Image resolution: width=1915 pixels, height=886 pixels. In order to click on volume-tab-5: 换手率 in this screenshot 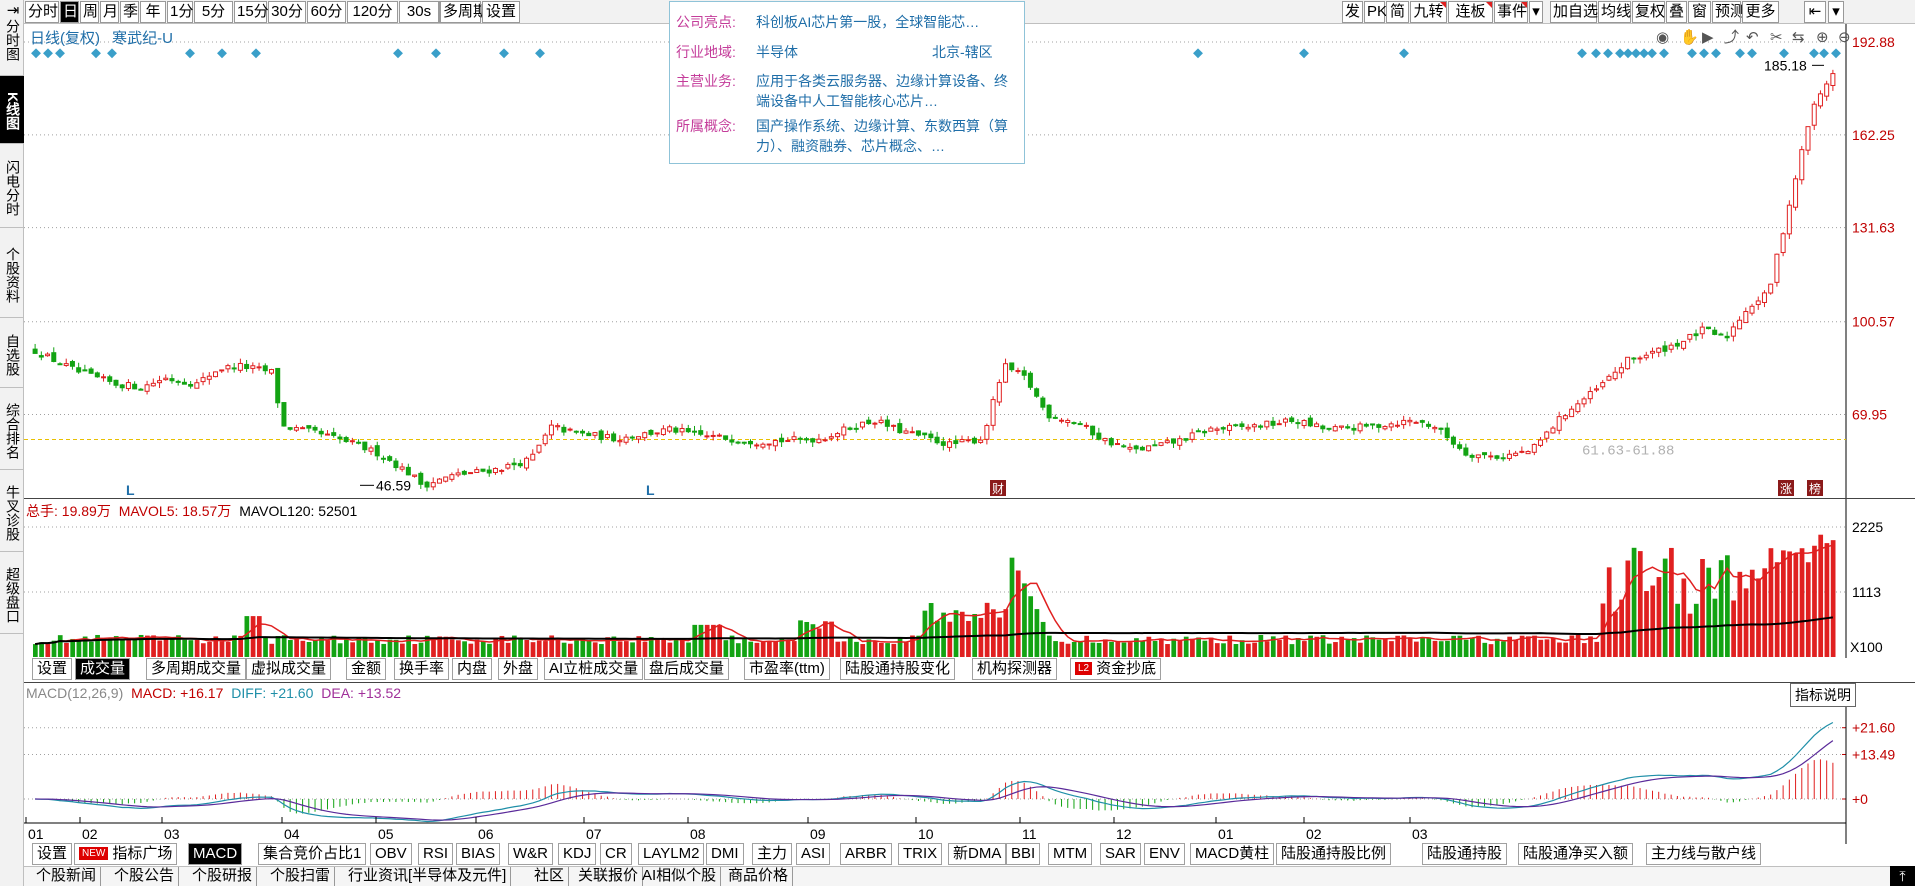, I will do `click(422, 669)`.